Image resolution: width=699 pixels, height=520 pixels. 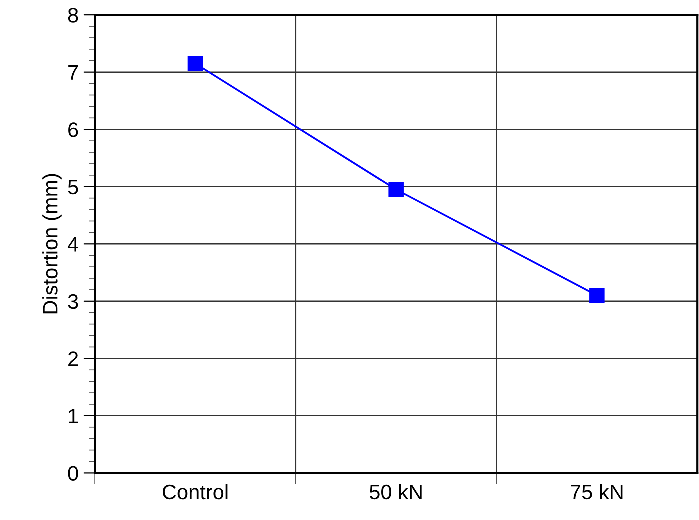 I want to click on y-axis-title: Distortion (mm), so click(x=52, y=244).